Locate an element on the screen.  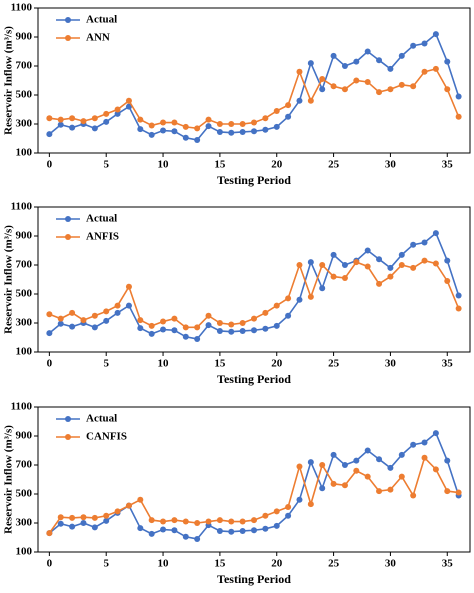
x-axis-label: Testing Period is located at coordinates (254, 379).